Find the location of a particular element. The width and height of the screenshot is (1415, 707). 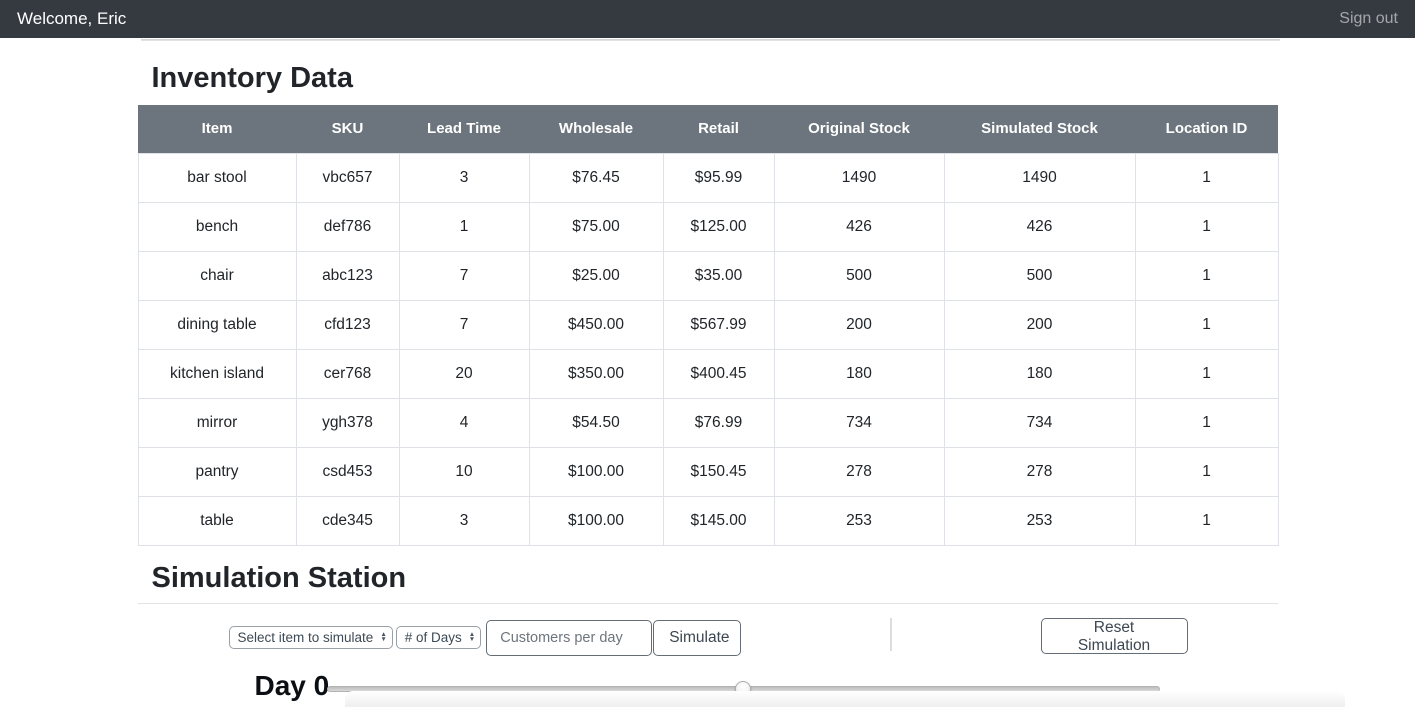

table-cell: table is located at coordinates (217, 520).